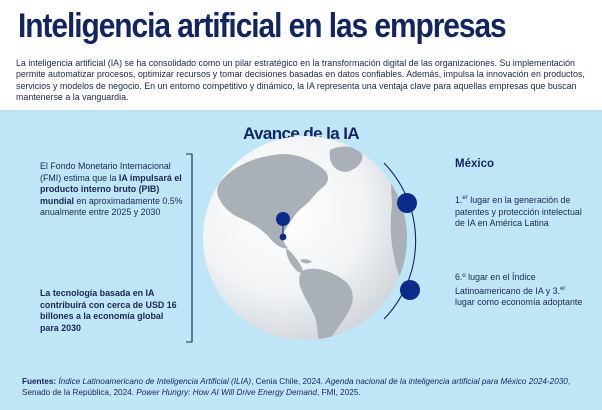 This screenshot has height=410, width=602. Describe the element at coordinates (262, 26) in the screenshot. I see `page-title: Inteligencia artificial en las empresas` at that location.